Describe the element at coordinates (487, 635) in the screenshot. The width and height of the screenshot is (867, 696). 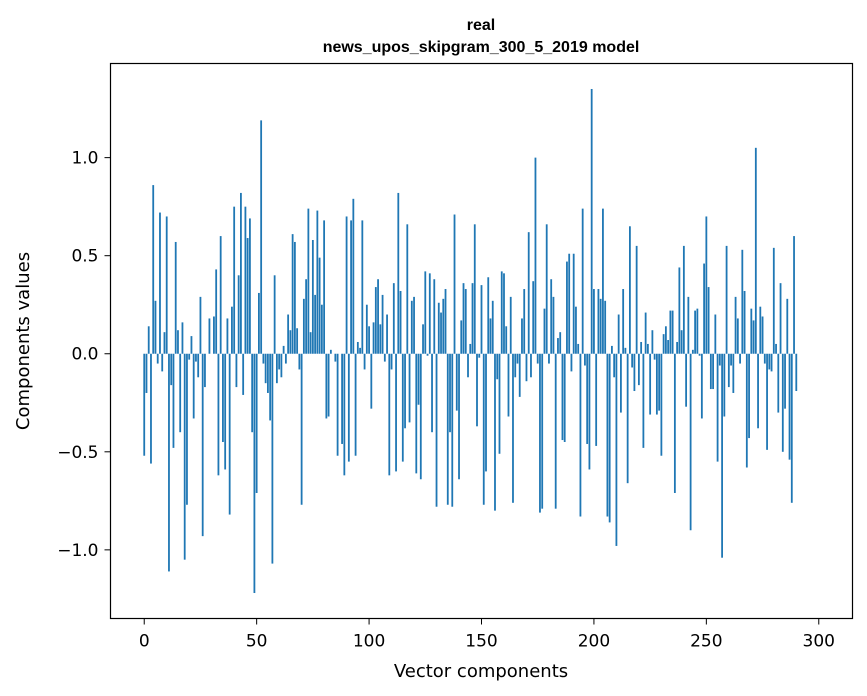
I see `x-axis-ticks: 0 50 100 150 200 250 300` at that location.